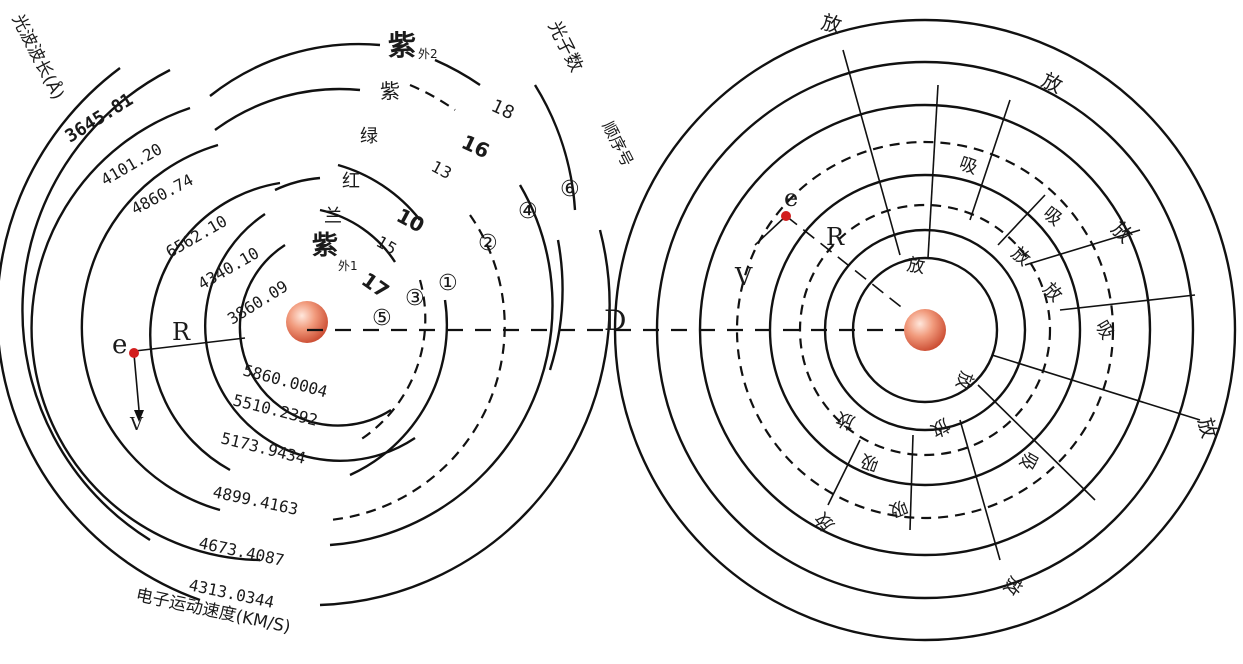 The height and width of the screenshot is (664, 1243). What do you see at coordinates (832, 24) in the screenshot?
I see `emit-label-1: 放` at bounding box center [832, 24].